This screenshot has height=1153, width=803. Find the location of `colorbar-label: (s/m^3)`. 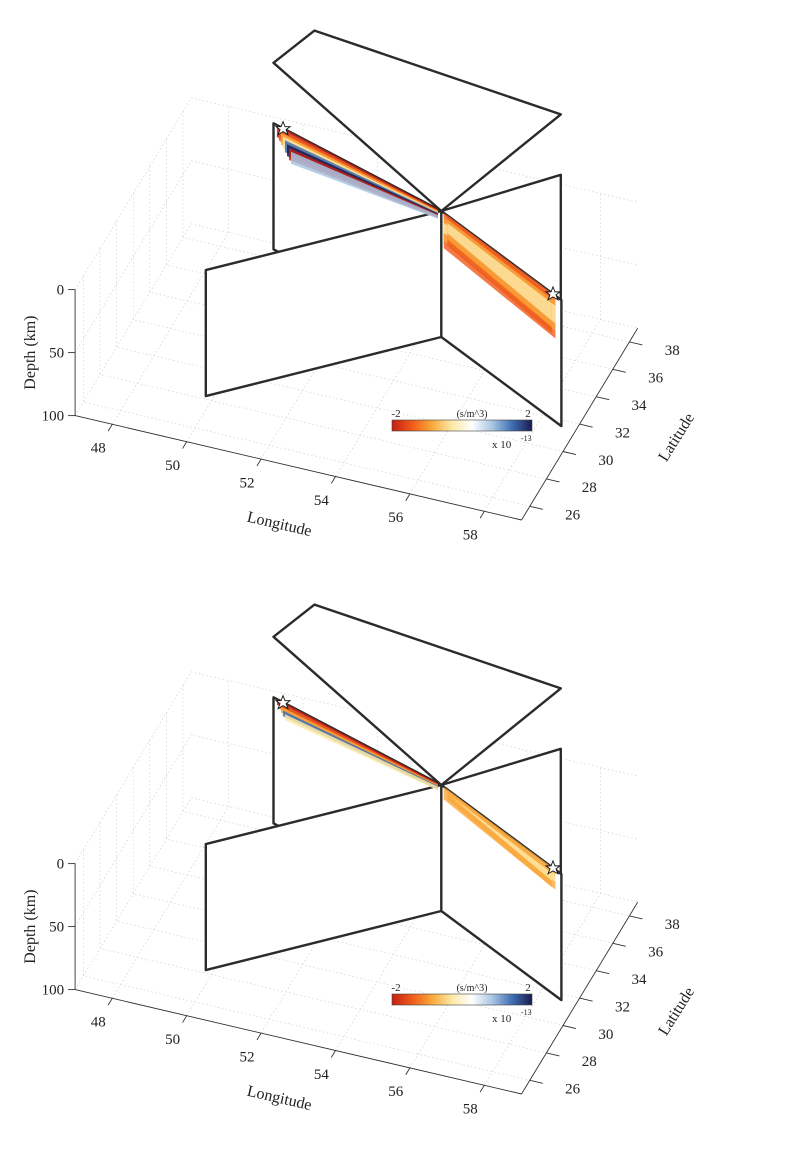

colorbar-label: (s/m^3) is located at coordinates (472, 414).